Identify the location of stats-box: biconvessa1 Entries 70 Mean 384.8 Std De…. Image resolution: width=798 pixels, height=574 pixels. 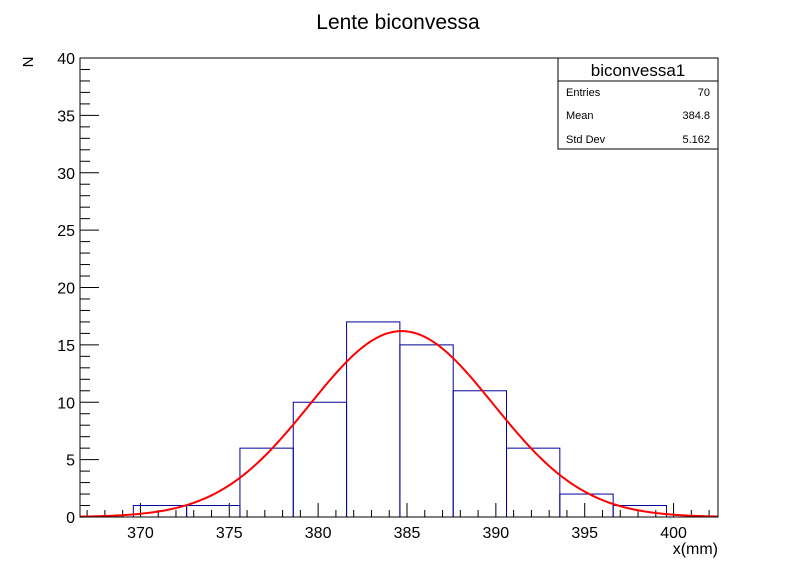
(638, 103).